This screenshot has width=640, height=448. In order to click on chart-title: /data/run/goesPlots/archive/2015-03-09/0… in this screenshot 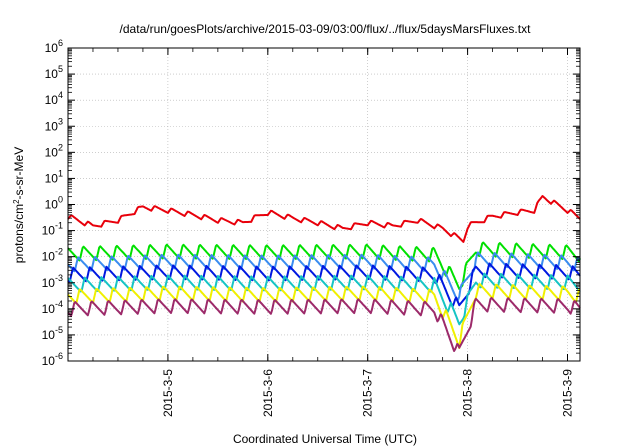, I will do `click(326, 29)`.